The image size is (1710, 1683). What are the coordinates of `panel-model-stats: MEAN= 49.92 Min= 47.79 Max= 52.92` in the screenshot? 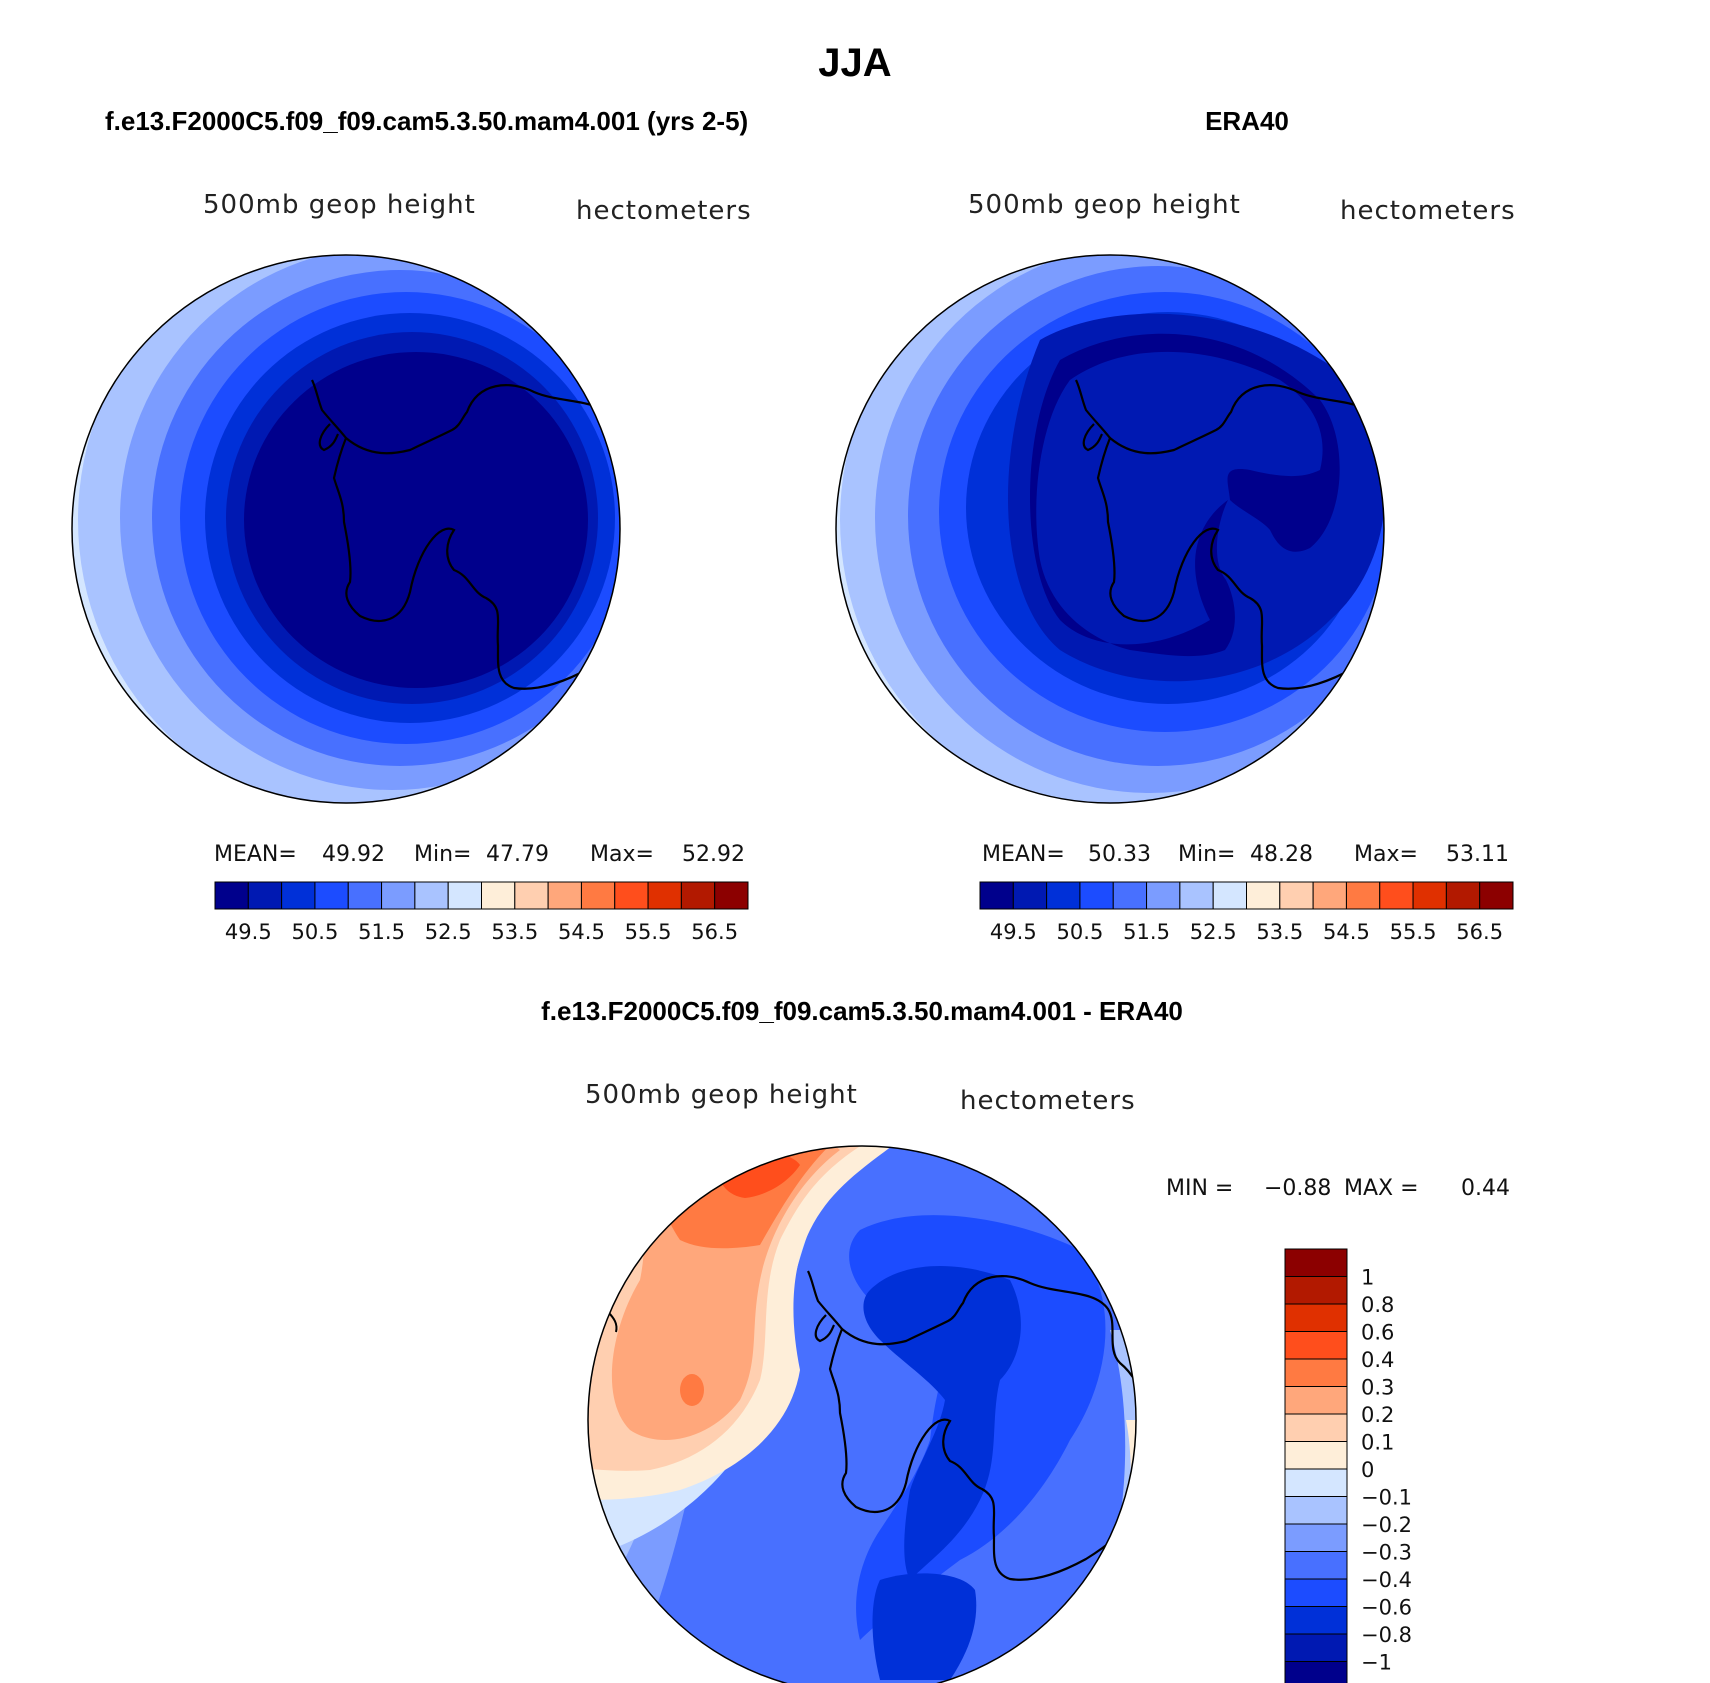 It's located at (479, 854).